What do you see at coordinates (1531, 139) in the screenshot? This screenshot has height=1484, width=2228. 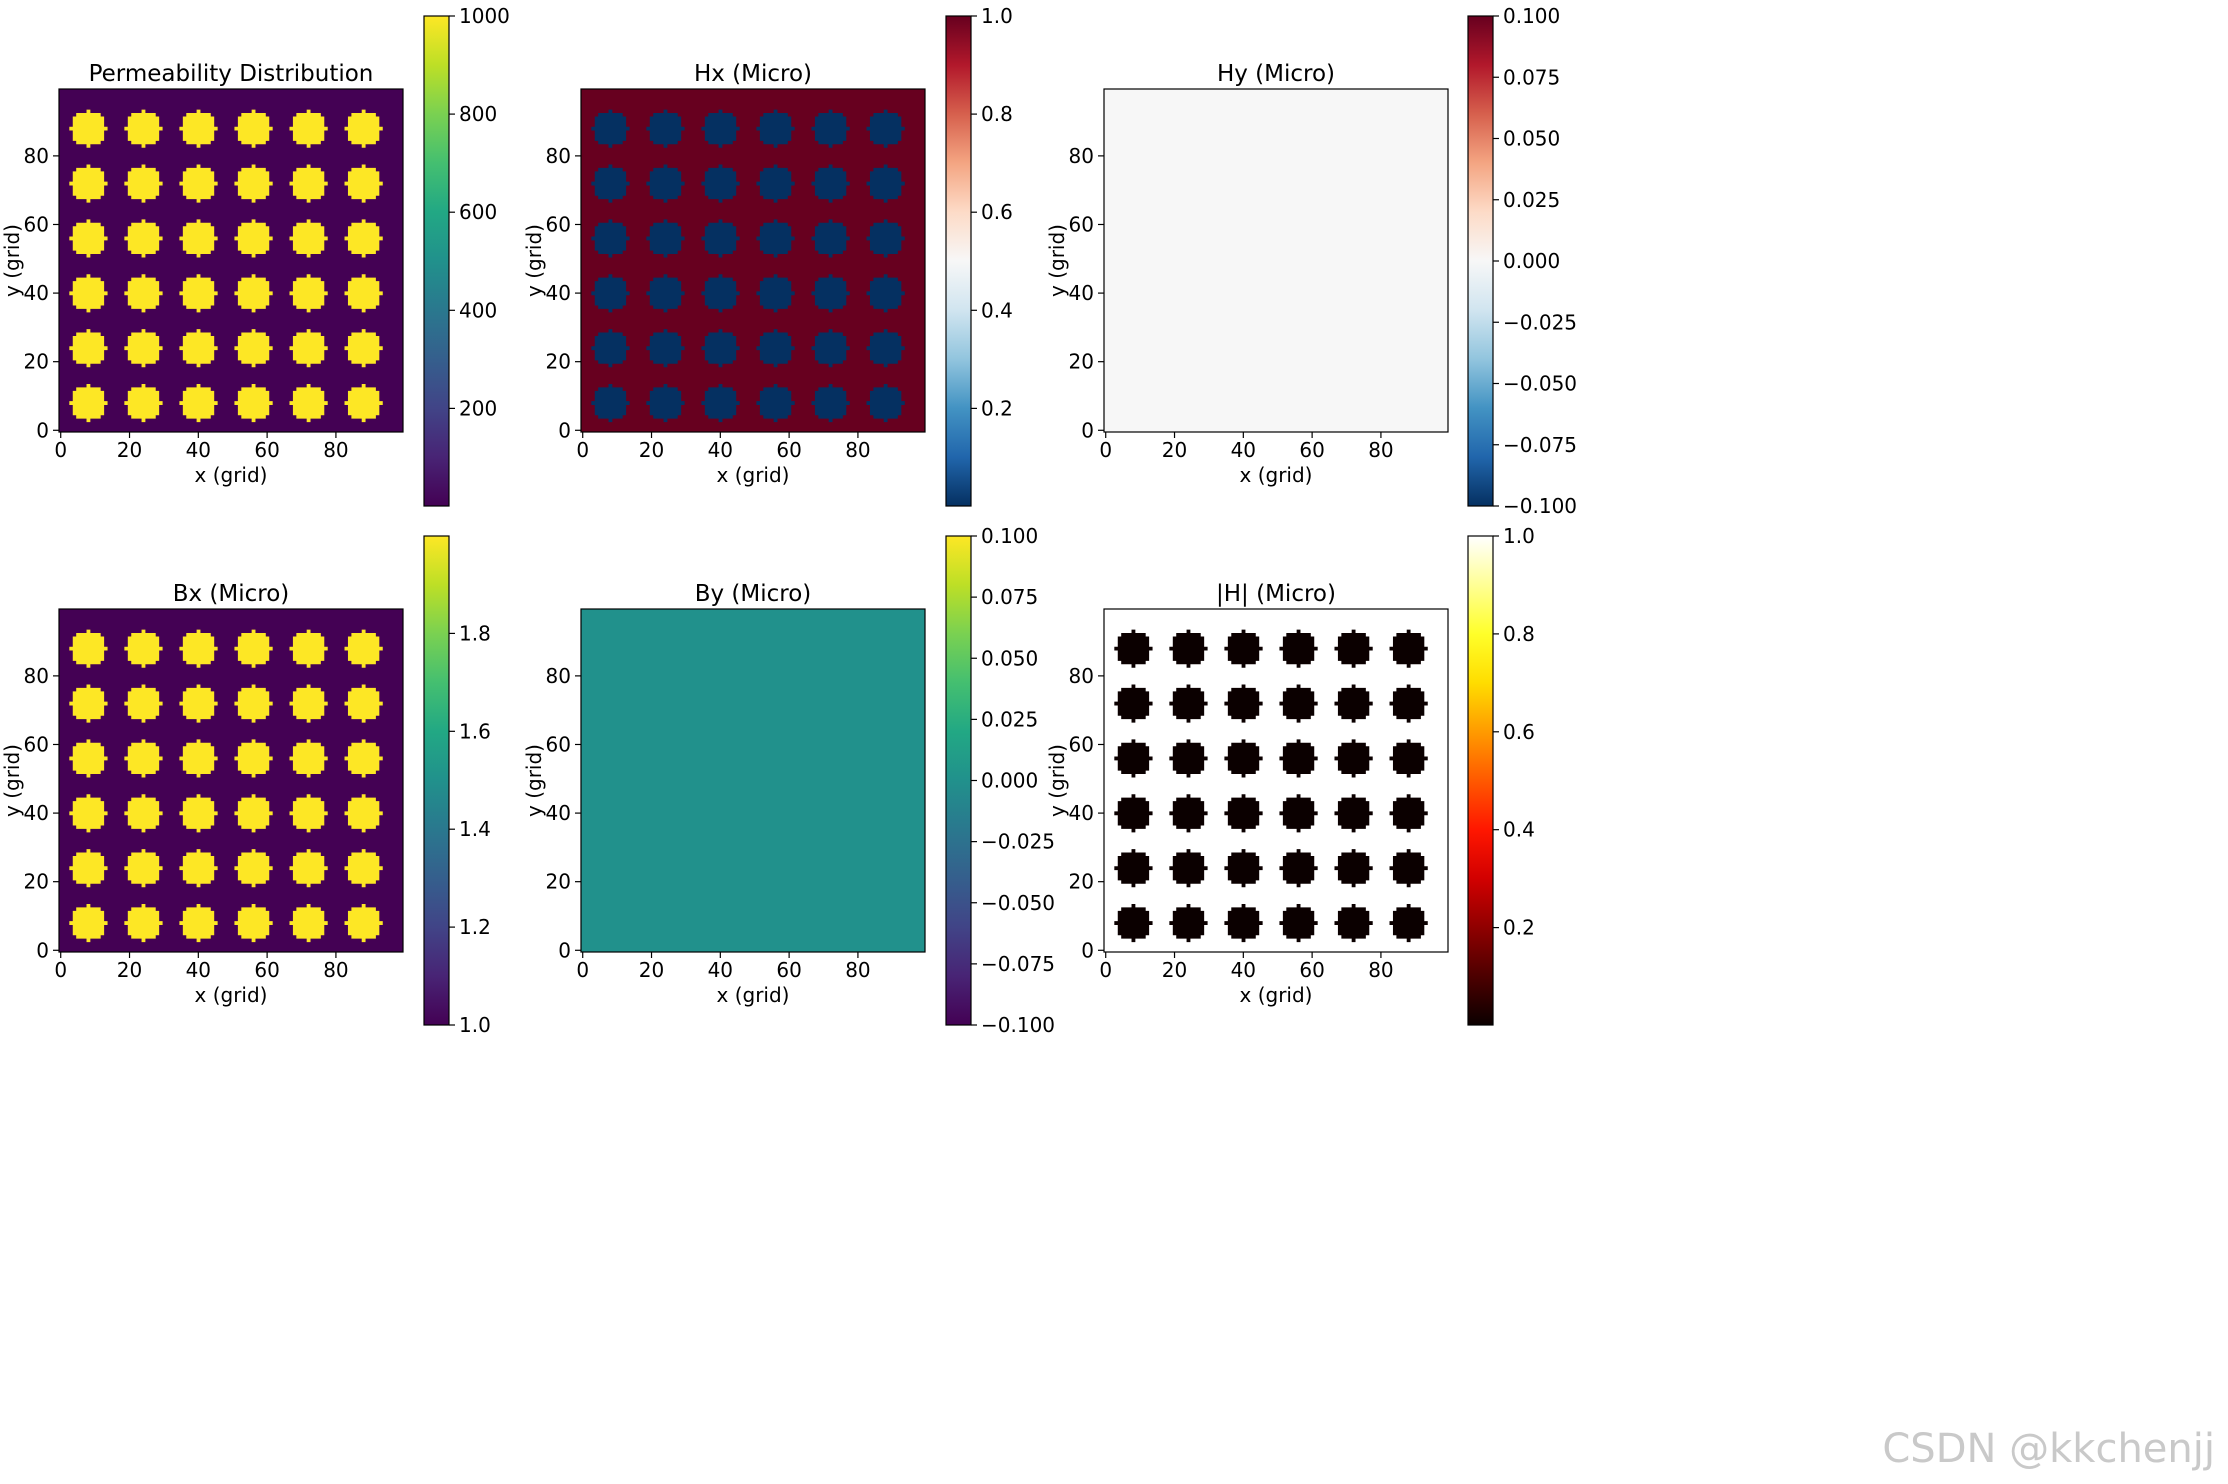 I see `colorbar-tick-label: 0.050` at bounding box center [1531, 139].